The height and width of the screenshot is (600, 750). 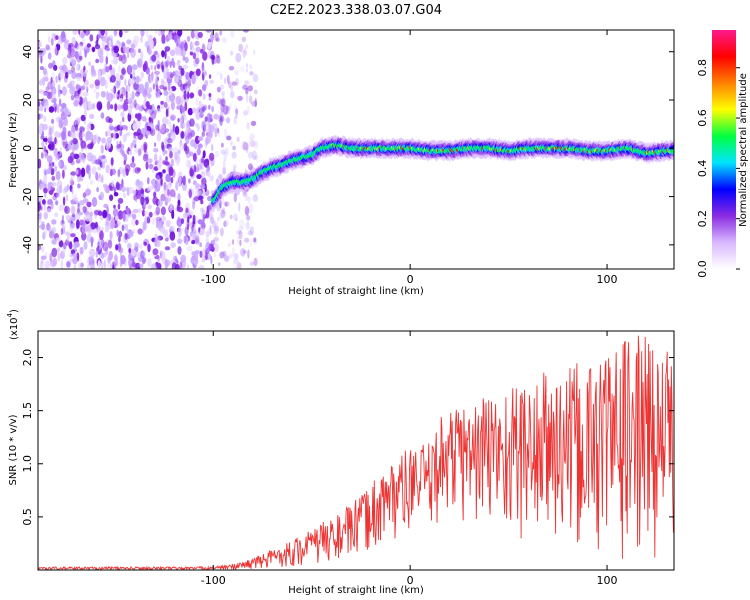 I want to click on x-tick-label: 100, so click(x=607, y=279).